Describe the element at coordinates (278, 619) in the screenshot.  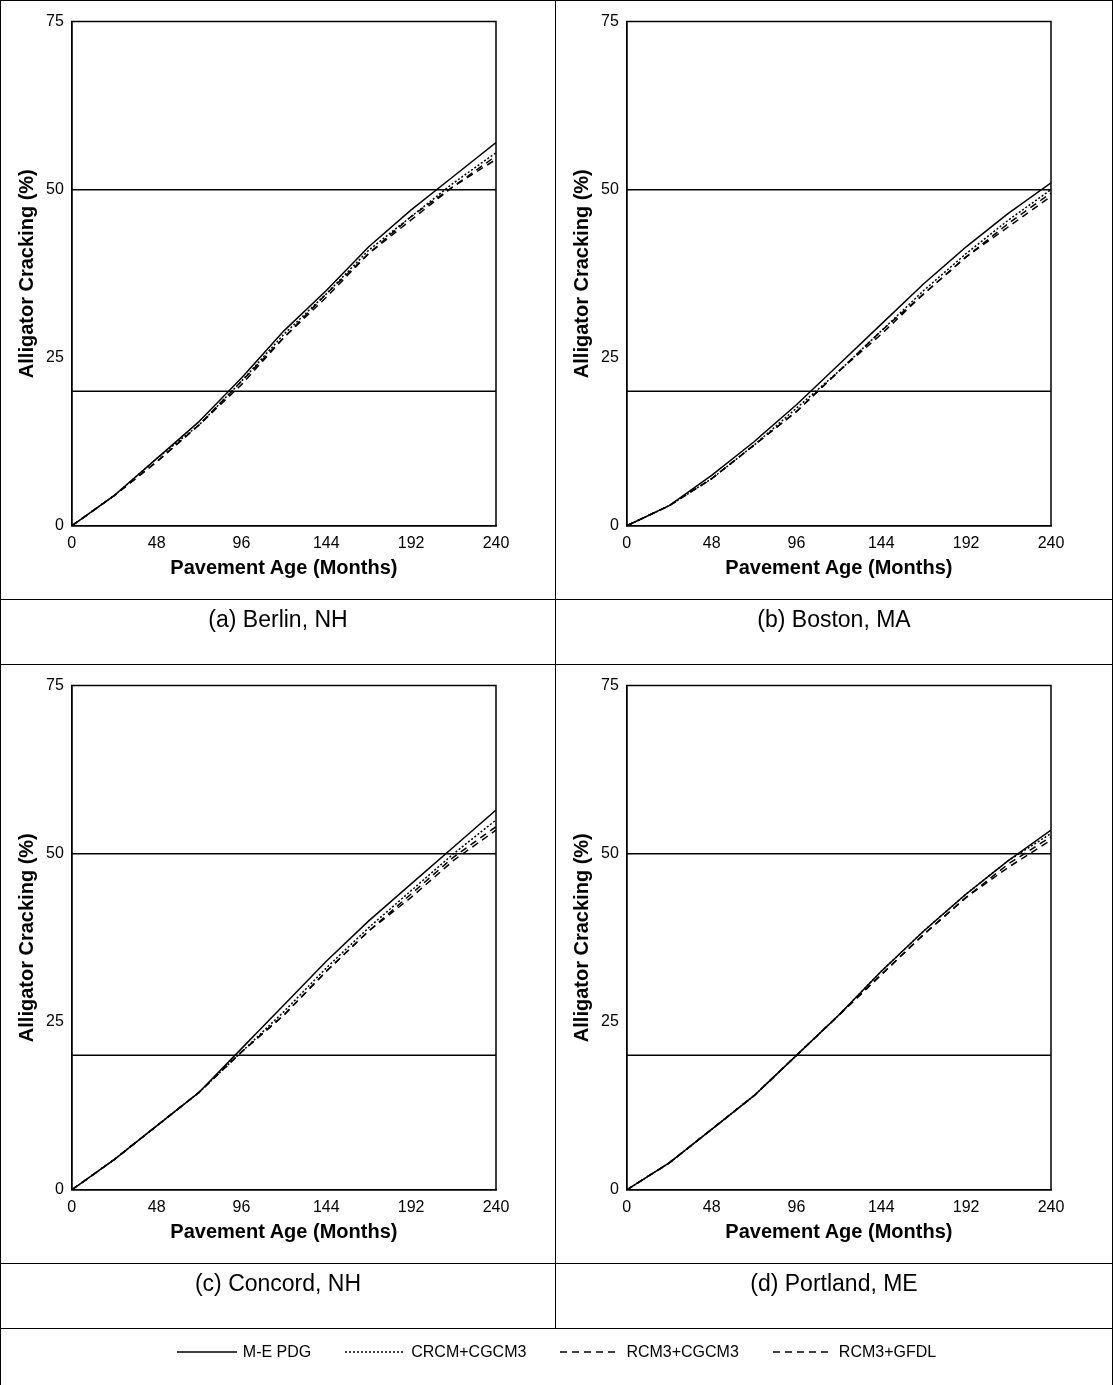
I see `text: (a) Berlin, NH` at that location.